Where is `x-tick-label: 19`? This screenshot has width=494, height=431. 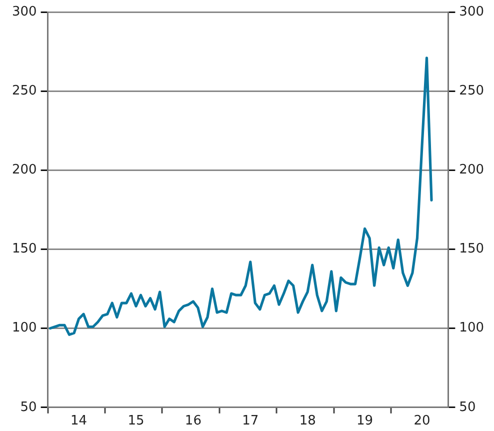 x-tick-label: 19 is located at coordinates (365, 421).